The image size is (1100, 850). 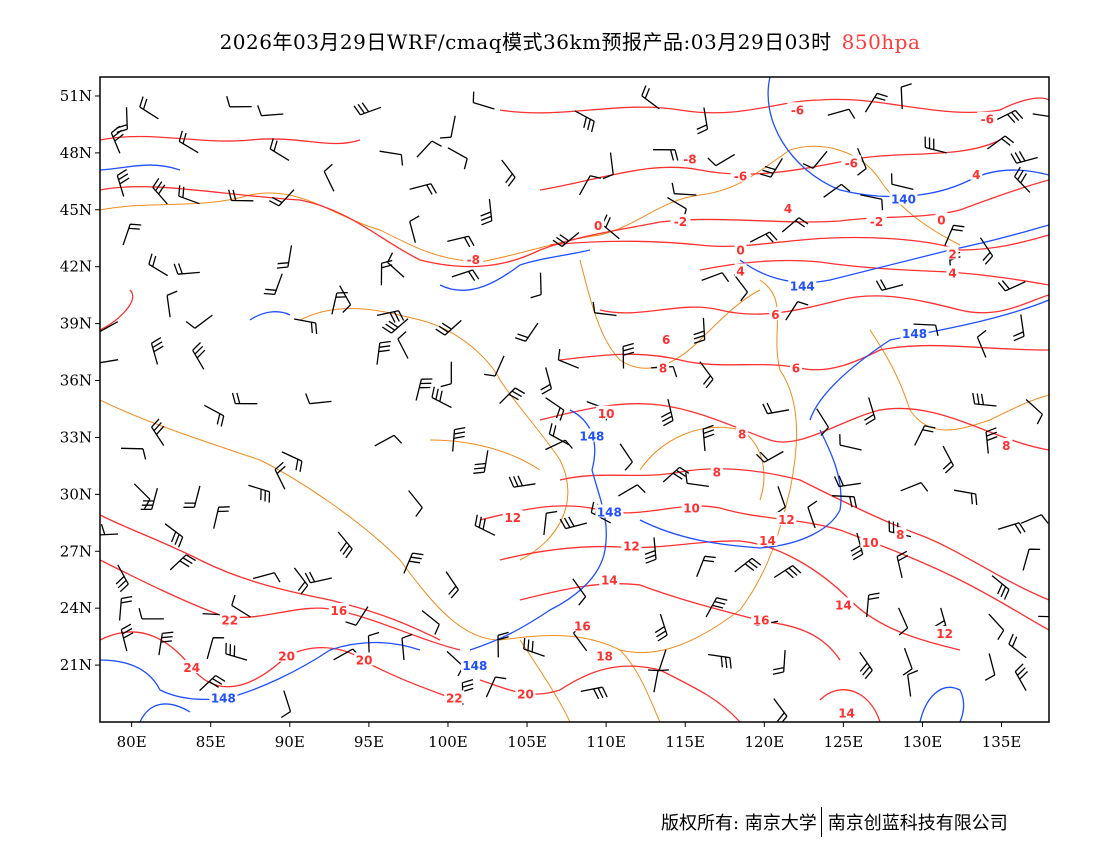 I want to click on lat-tick-label: 39N, so click(x=76, y=324).